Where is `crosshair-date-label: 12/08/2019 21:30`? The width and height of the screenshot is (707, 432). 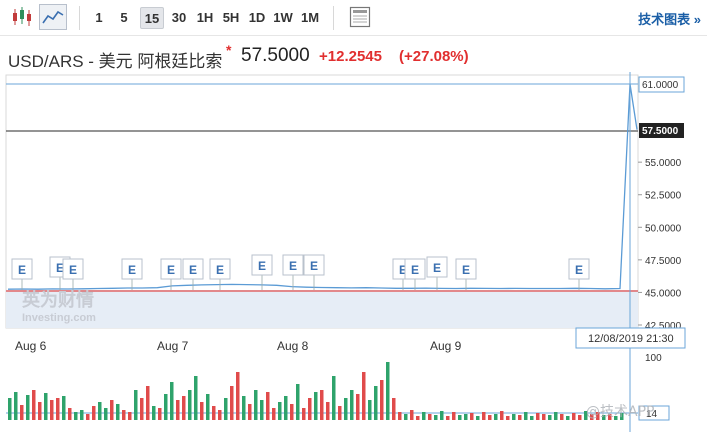 crosshair-date-label: 12/08/2019 21:30 is located at coordinates (631, 339).